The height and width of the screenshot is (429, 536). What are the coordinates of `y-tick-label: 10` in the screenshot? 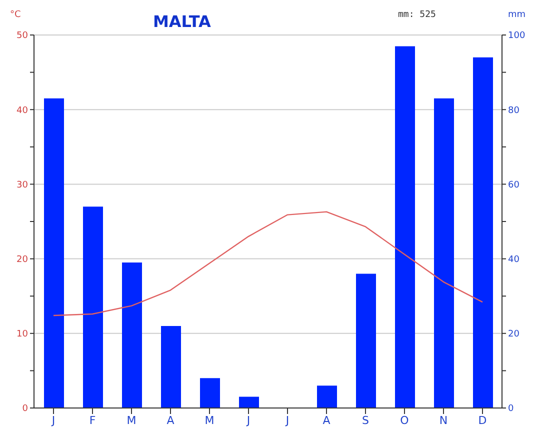 It's located at (22, 335).